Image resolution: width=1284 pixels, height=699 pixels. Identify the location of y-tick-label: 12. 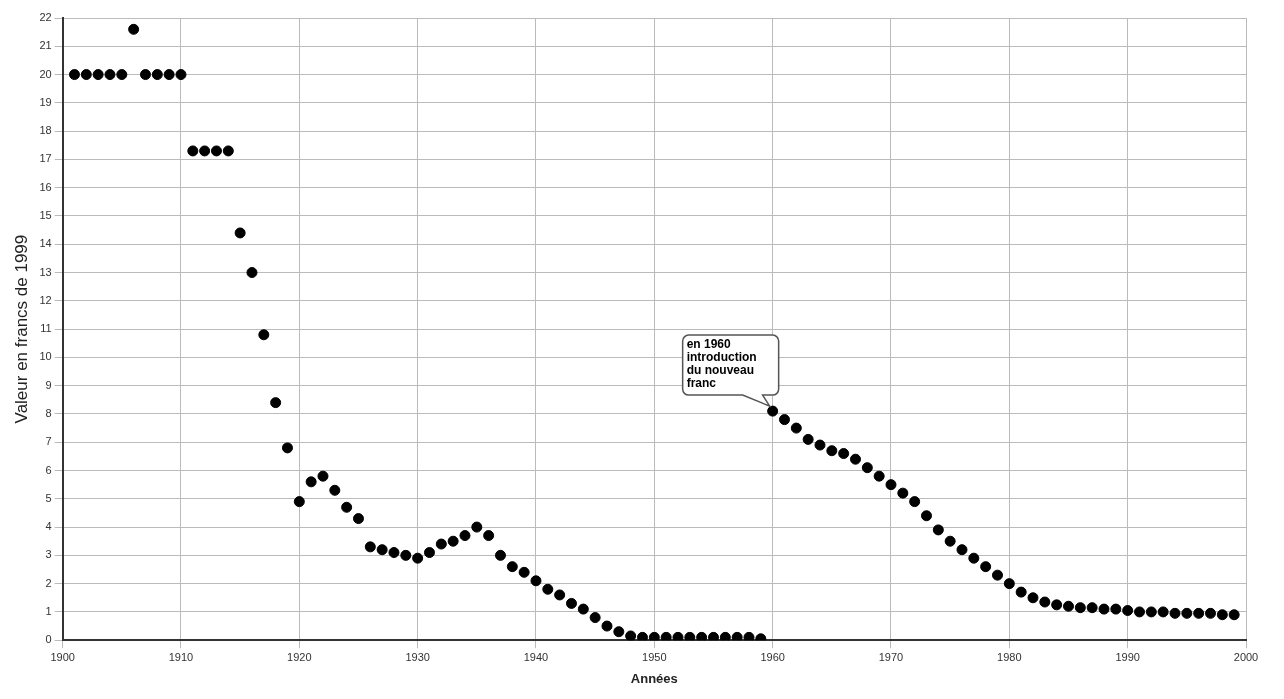
(45, 299).